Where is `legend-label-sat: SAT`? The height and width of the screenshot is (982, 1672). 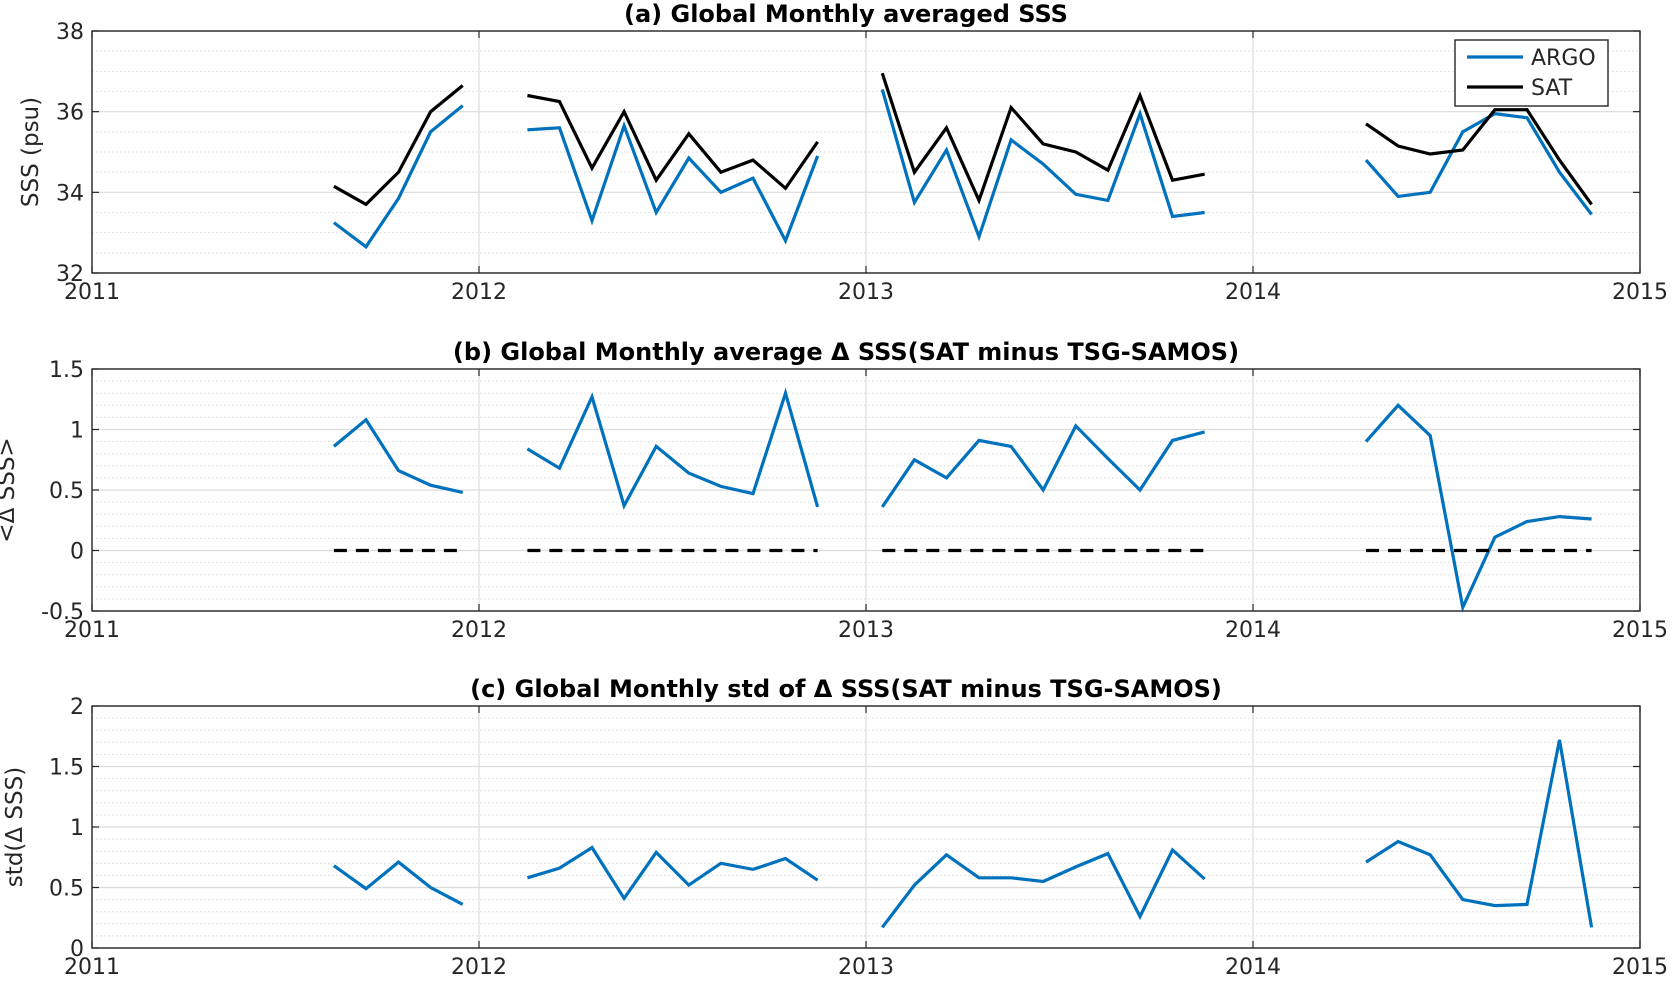 legend-label-sat: SAT is located at coordinates (1552, 88).